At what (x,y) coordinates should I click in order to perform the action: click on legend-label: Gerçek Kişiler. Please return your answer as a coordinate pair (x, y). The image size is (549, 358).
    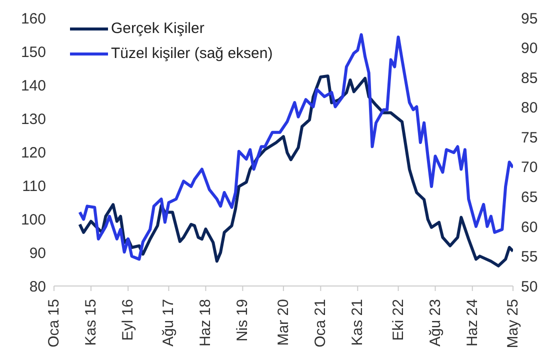
    Looking at the image, I should click on (157, 28).